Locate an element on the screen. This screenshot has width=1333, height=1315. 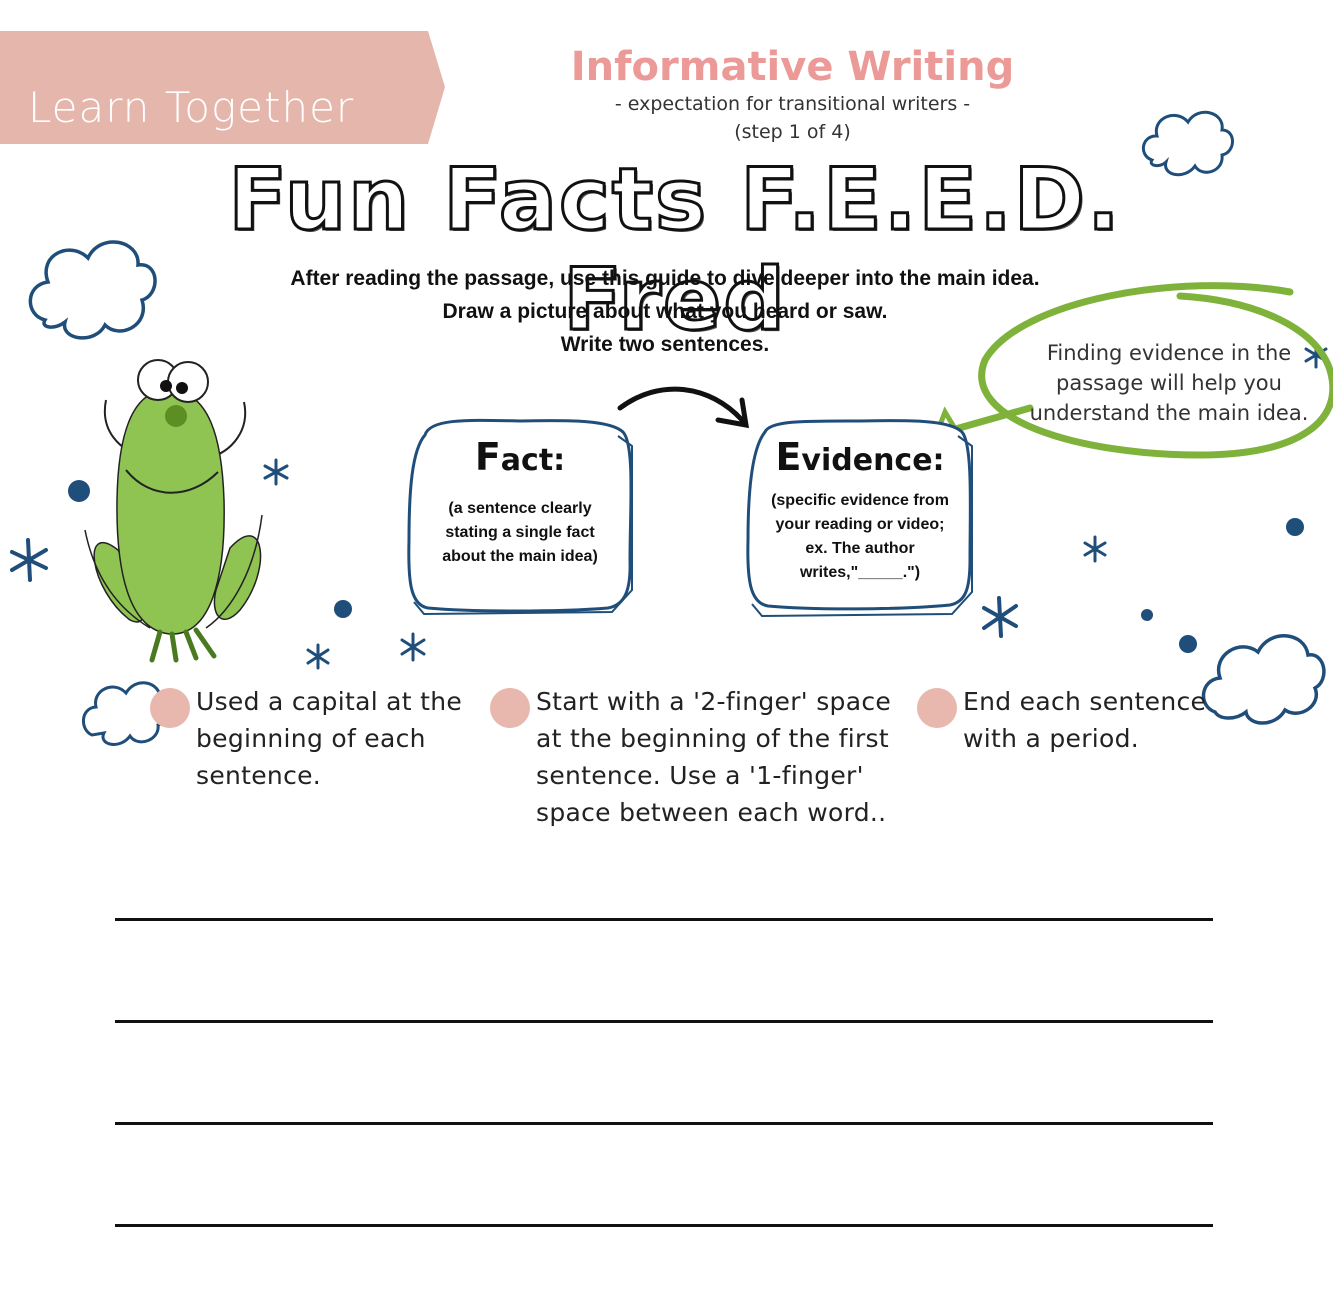
evidence-card-title: Evidence: is located at coordinates (860, 457).